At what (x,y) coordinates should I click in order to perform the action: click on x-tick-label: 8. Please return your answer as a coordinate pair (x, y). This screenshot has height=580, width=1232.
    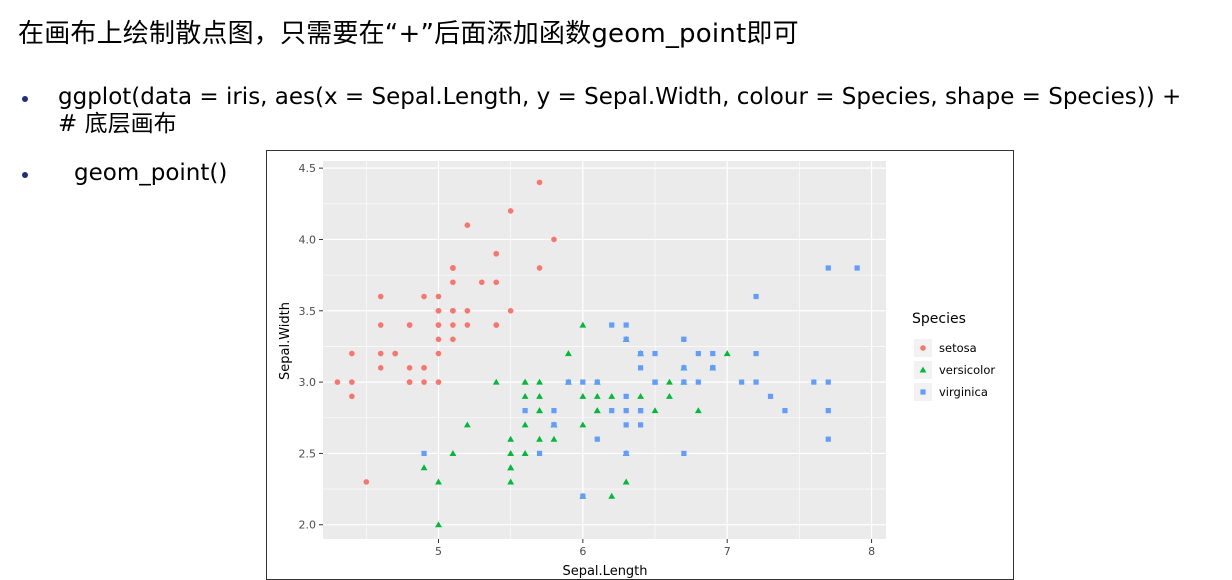
    Looking at the image, I should click on (871, 551).